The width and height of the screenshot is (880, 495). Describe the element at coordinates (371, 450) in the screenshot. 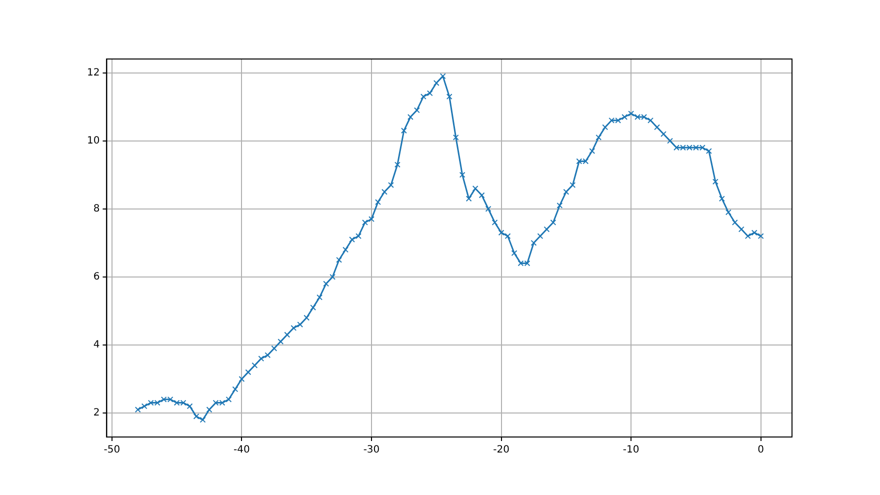

I see `x-tick-label: -30` at that location.